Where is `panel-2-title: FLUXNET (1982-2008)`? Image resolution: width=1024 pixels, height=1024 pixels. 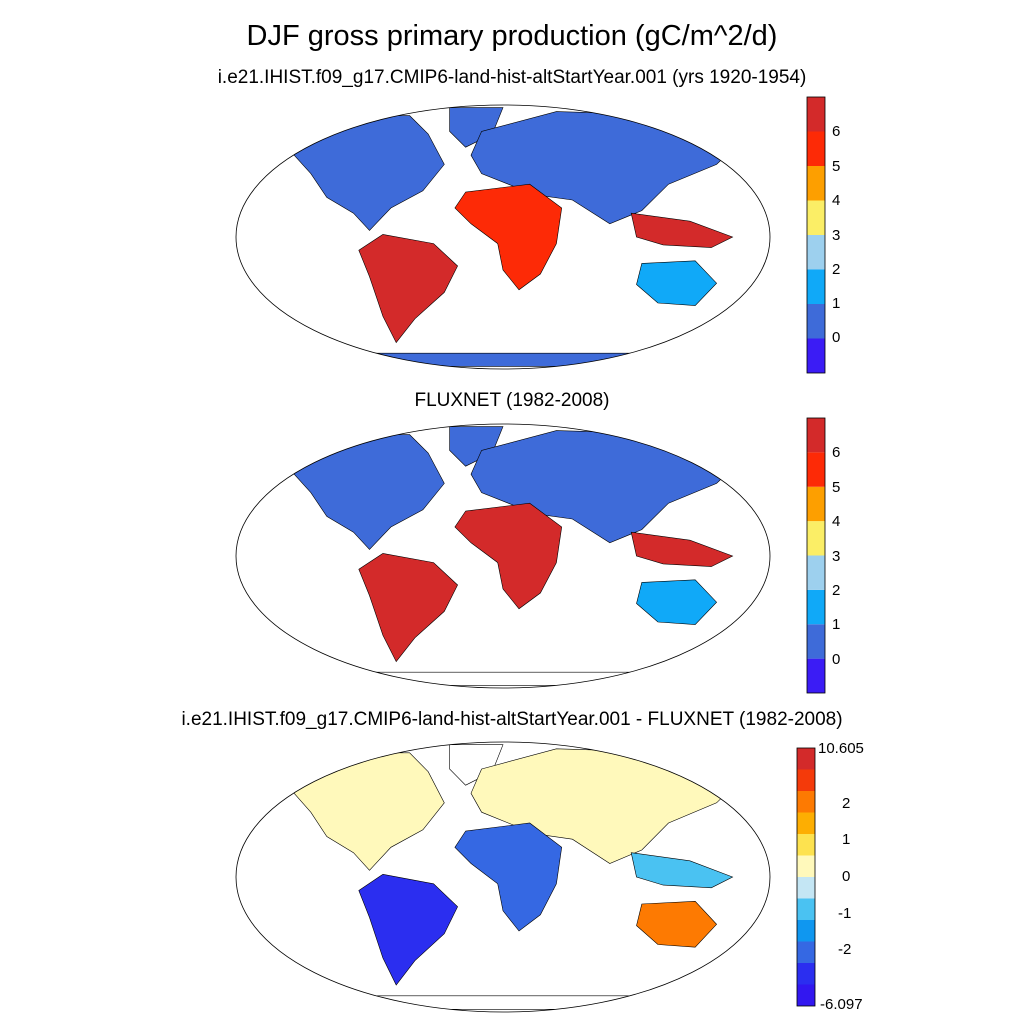 panel-2-title: FLUXNET (1982-2008) is located at coordinates (512, 400).